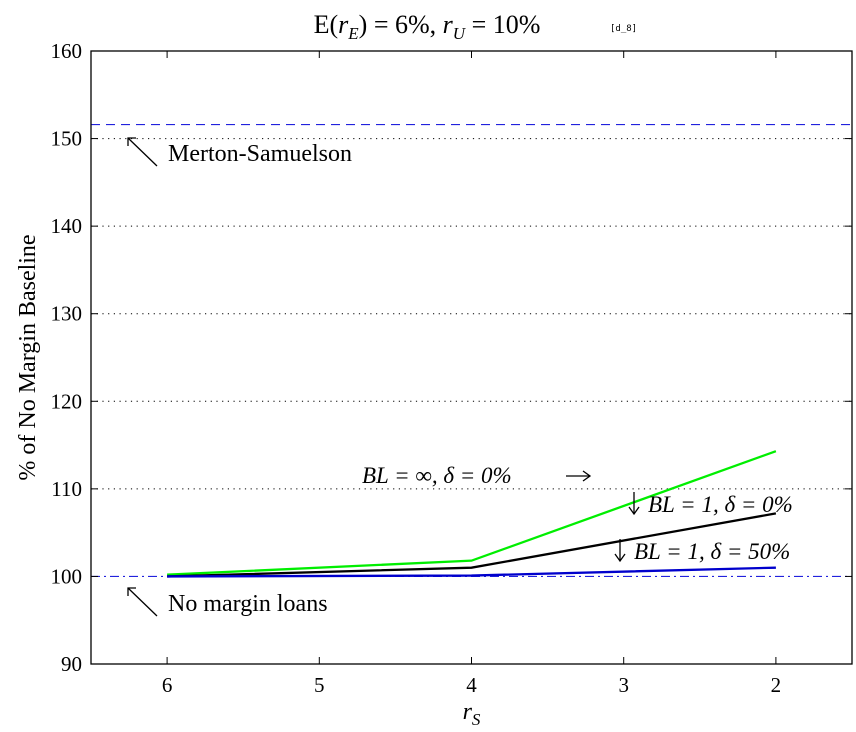 Image resolution: width=856 pixels, height=732 pixels. Describe the element at coordinates (67, 226) in the screenshot. I see `y-tick-label-140: 140` at that location.